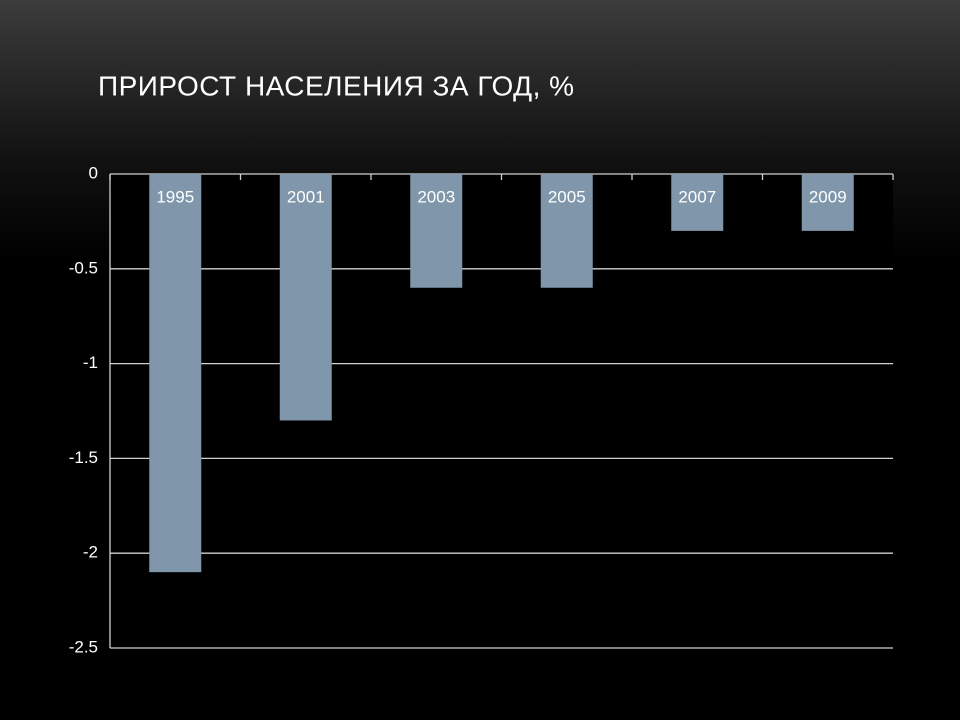  What do you see at coordinates (567, 196) in the screenshot?
I see `x-tick-label: 2005` at bounding box center [567, 196].